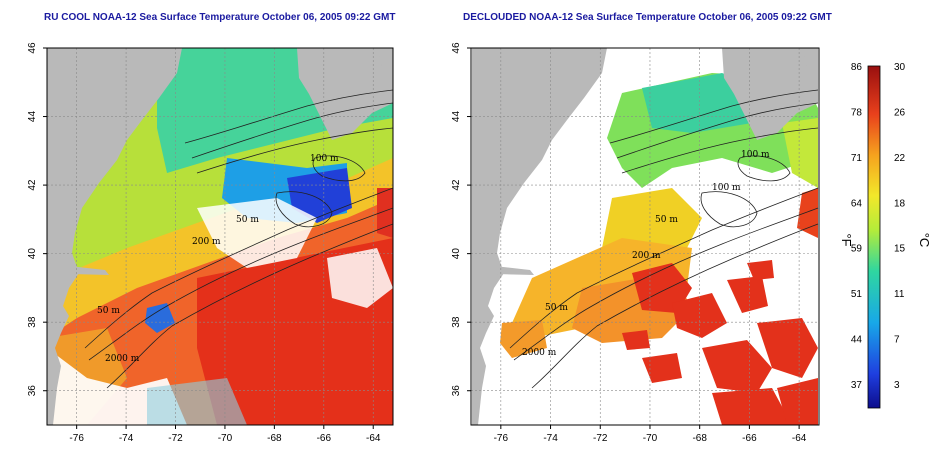  I want to click on colorbar-gradient, so click(874, 237).